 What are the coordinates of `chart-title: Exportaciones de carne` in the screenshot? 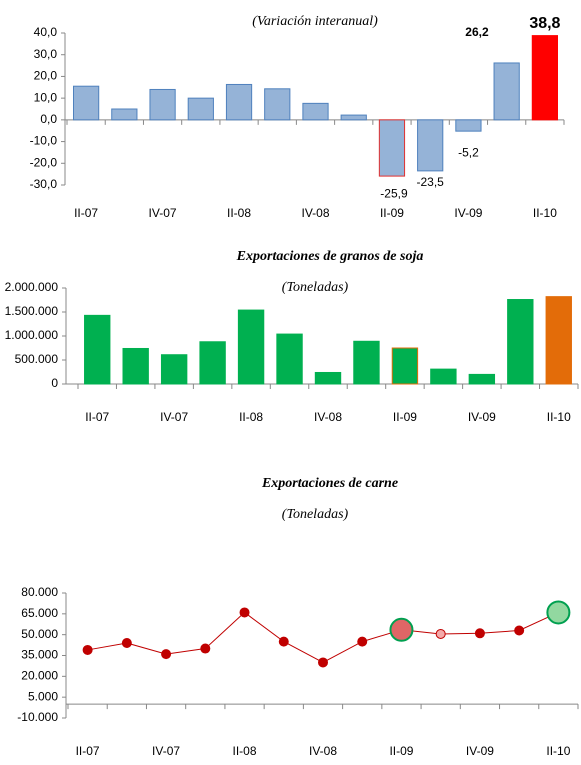 It's located at (329, 483).